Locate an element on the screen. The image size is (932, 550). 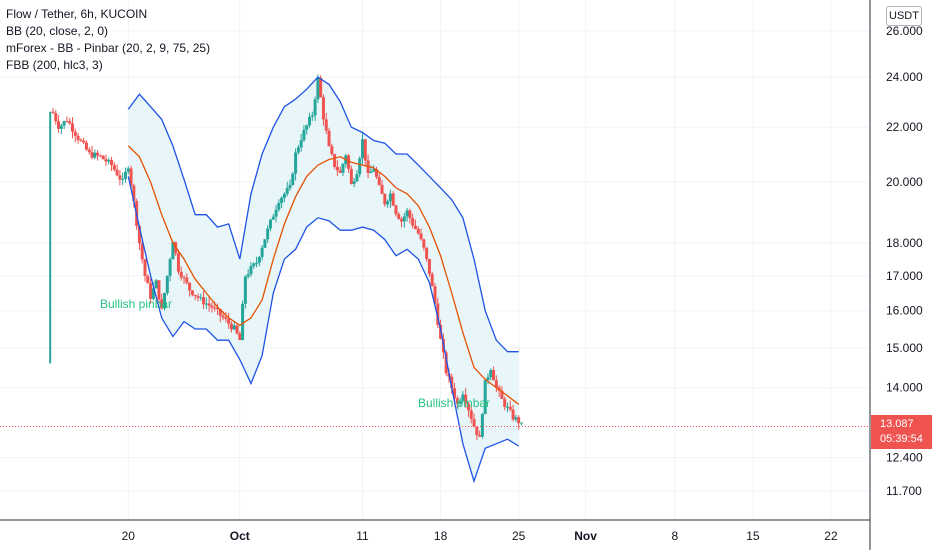
y-tick-label: 20.000 is located at coordinates (904, 182).